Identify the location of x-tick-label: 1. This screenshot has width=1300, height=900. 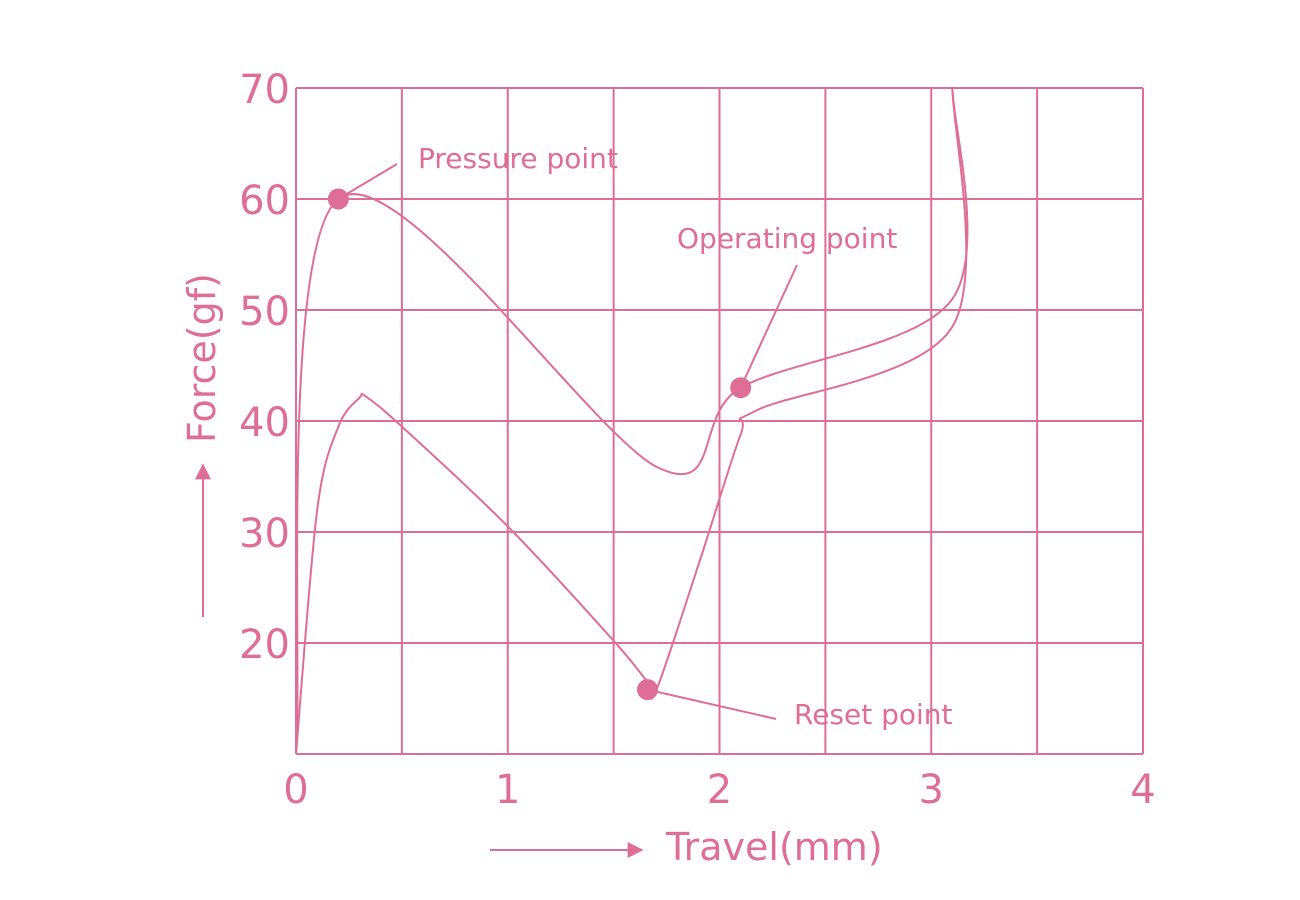
(507, 790).